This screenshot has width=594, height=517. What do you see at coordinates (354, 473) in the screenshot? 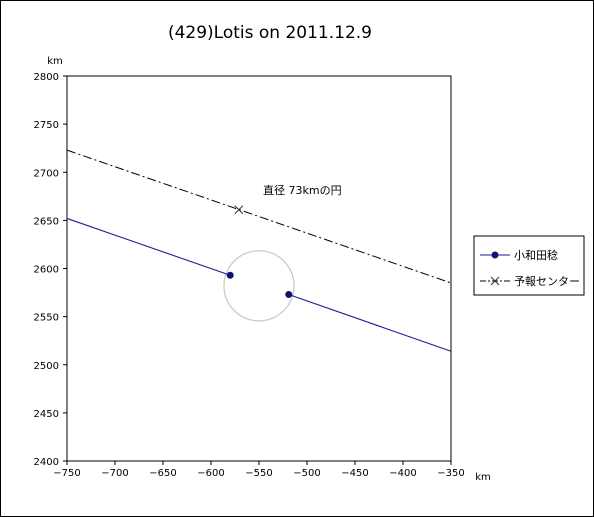
I see `x-tick-label: −450` at bounding box center [354, 473].